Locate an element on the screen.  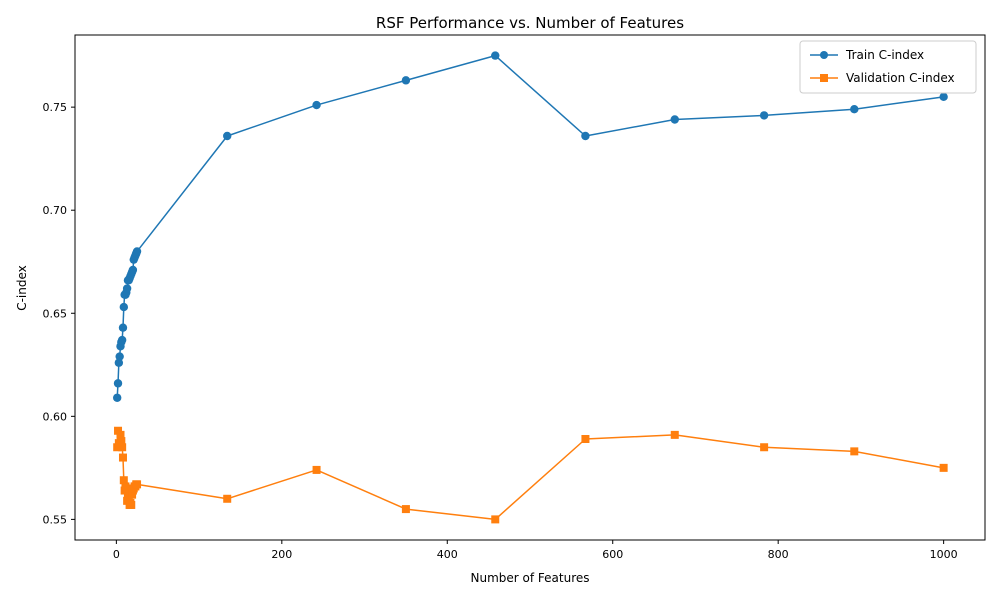
x-tick-label: 1000 is located at coordinates (944, 554).